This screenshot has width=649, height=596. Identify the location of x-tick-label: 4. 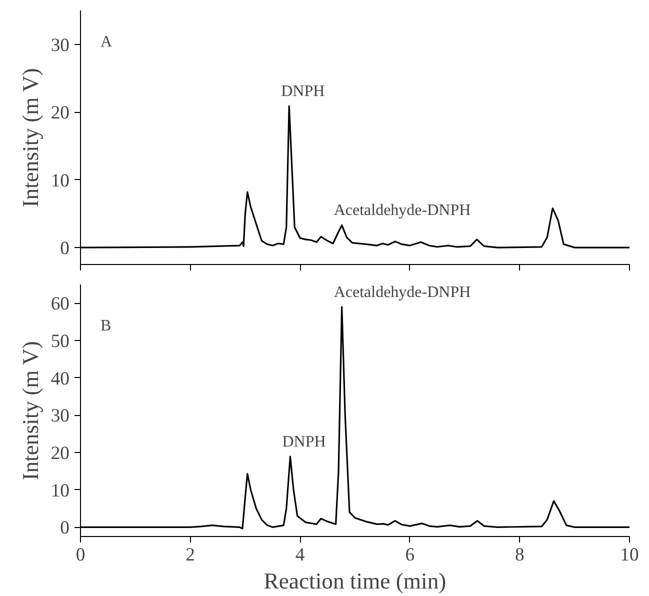
(300, 555).